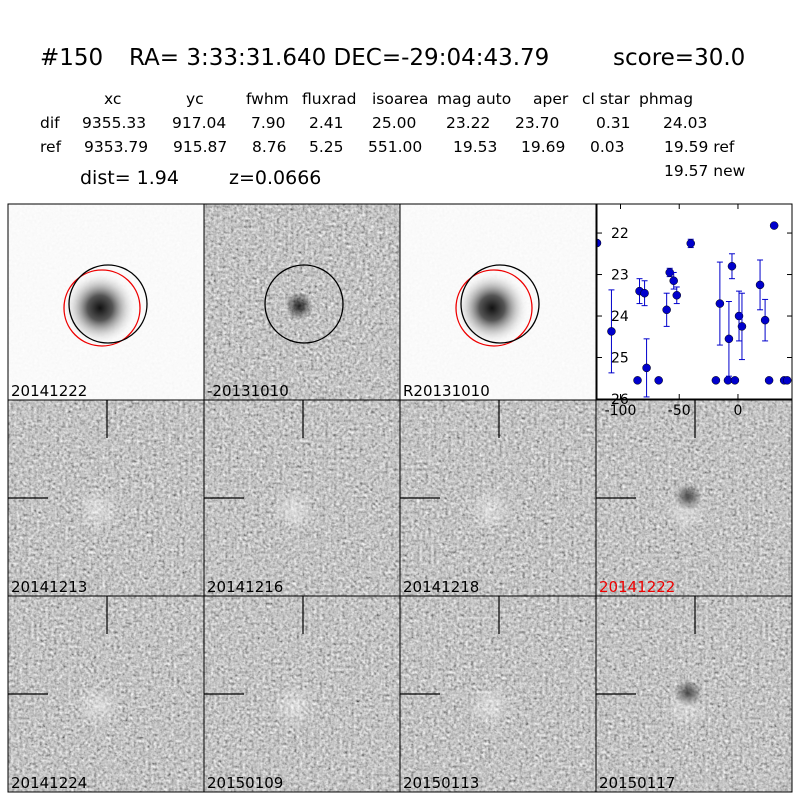  Describe the element at coordinates (199, 123) in the screenshot. I see `table-cell: 917.04` at that location.